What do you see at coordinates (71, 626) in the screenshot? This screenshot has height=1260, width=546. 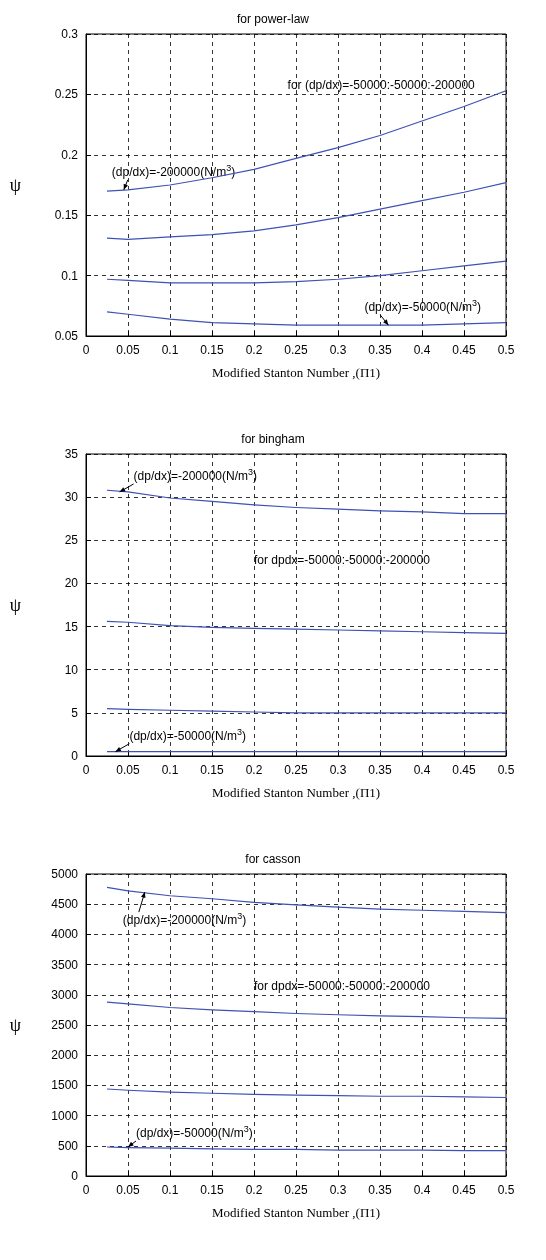 I see `y-tick-label: 15` at bounding box center [71, 626].